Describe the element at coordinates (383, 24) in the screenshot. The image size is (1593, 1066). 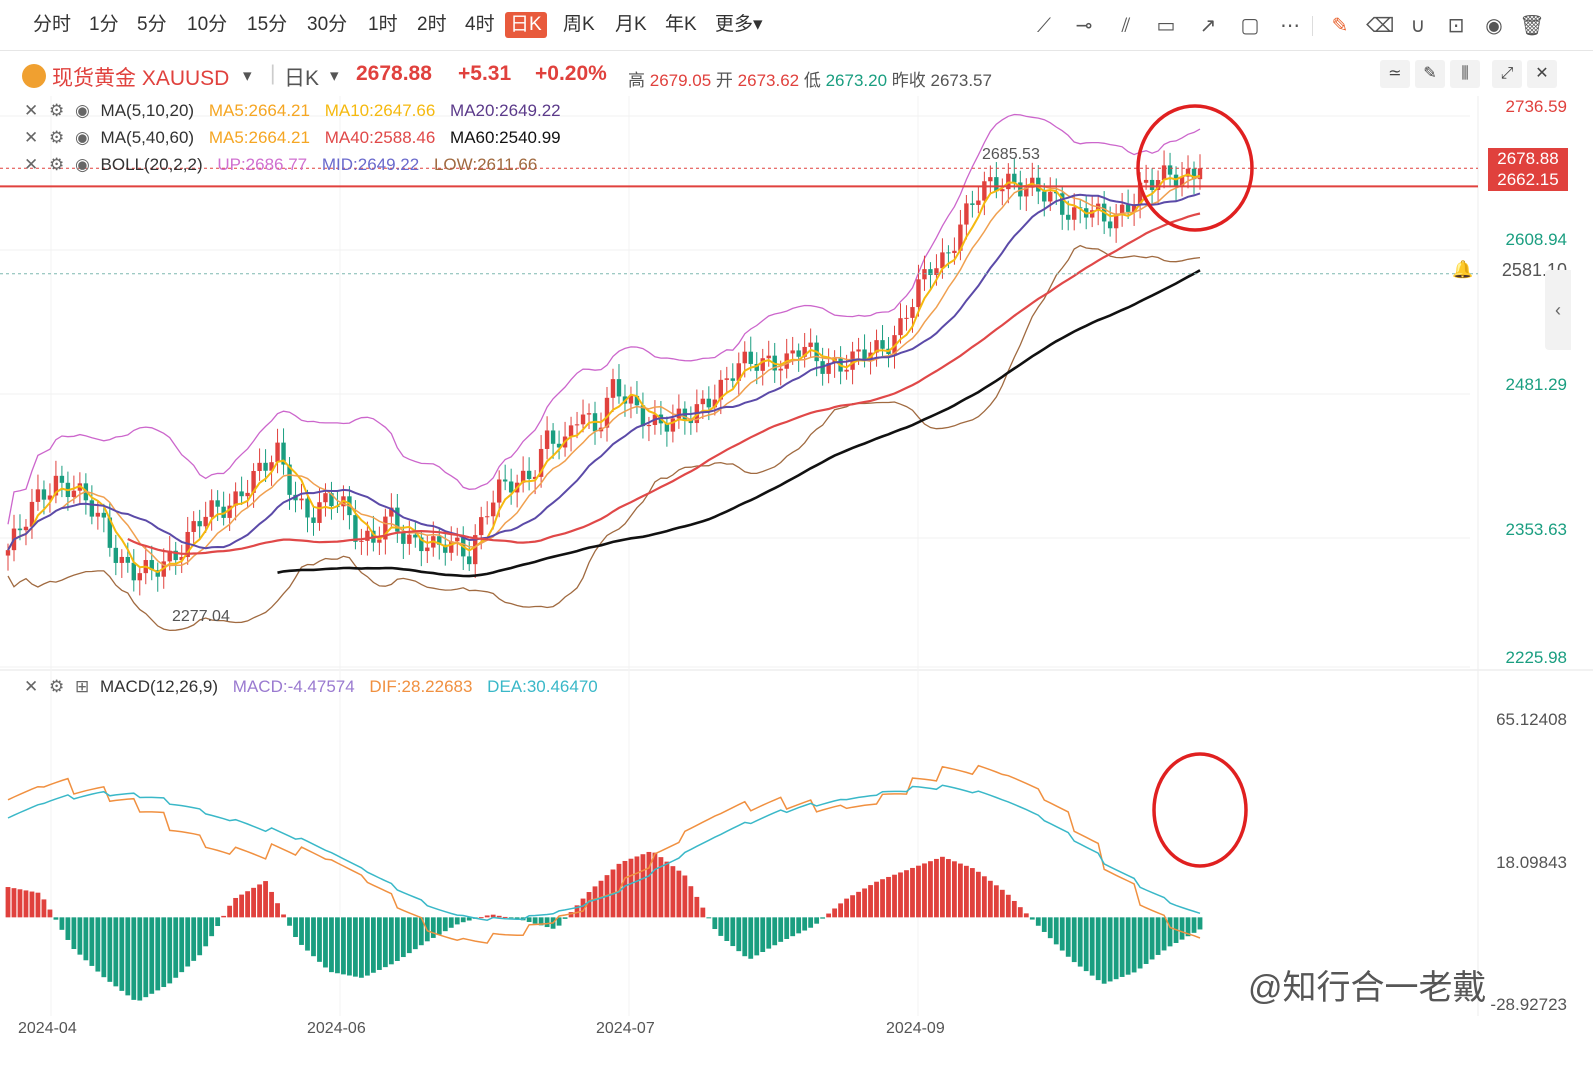
I see `timeframe-tab-6: 1时` at that location.